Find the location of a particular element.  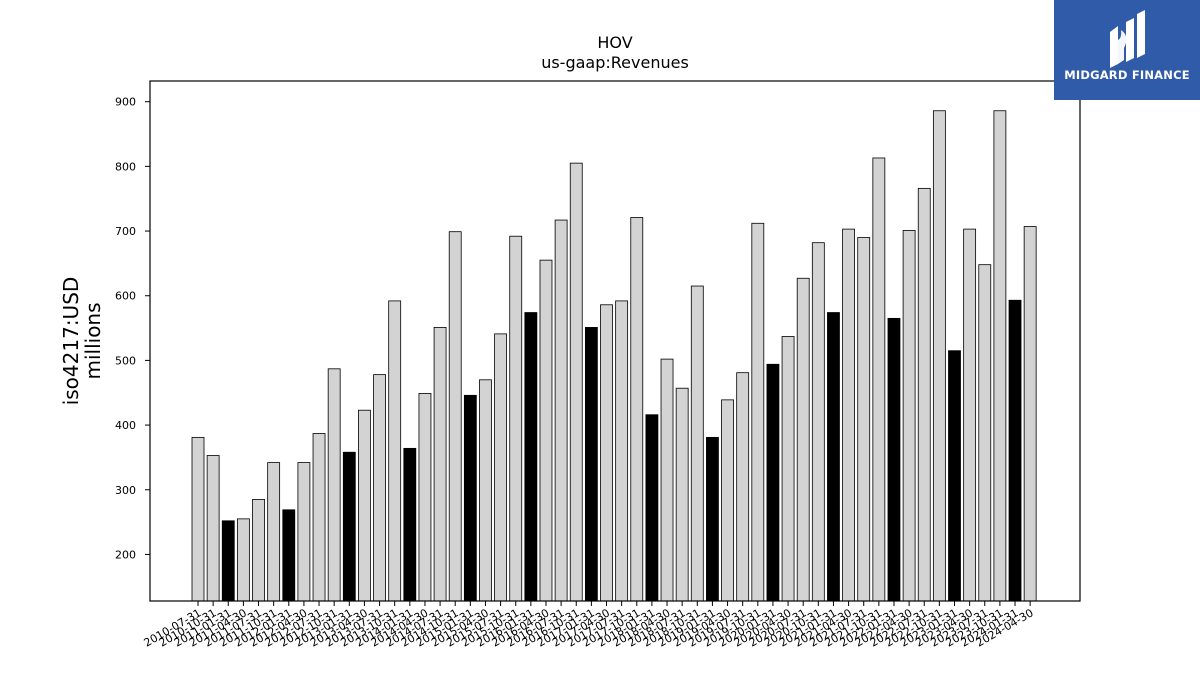

midgard-finance-logo: MIDGARD FINANCE is located at coordinates (1127, 50).